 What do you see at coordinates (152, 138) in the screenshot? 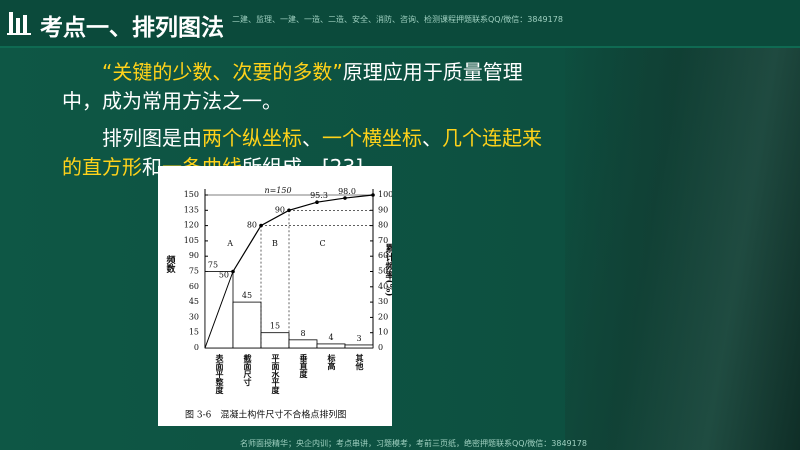
I see `text-run: 排列图是由` at bounding box center [152, 138].